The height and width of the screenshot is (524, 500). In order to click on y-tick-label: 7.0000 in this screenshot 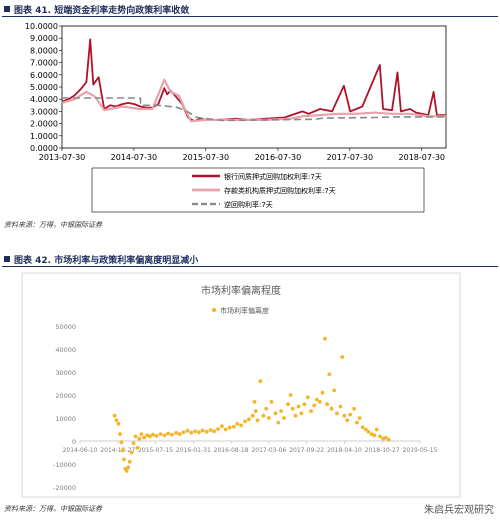, I will do `click(44, 63)`.